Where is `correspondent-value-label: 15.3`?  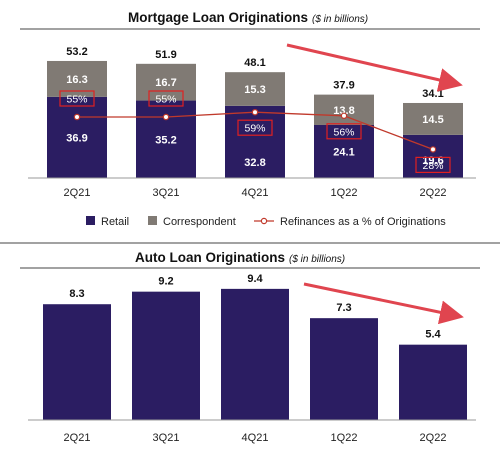
correspondent-value-label: 15.3 is located at coordinates (254, 90).